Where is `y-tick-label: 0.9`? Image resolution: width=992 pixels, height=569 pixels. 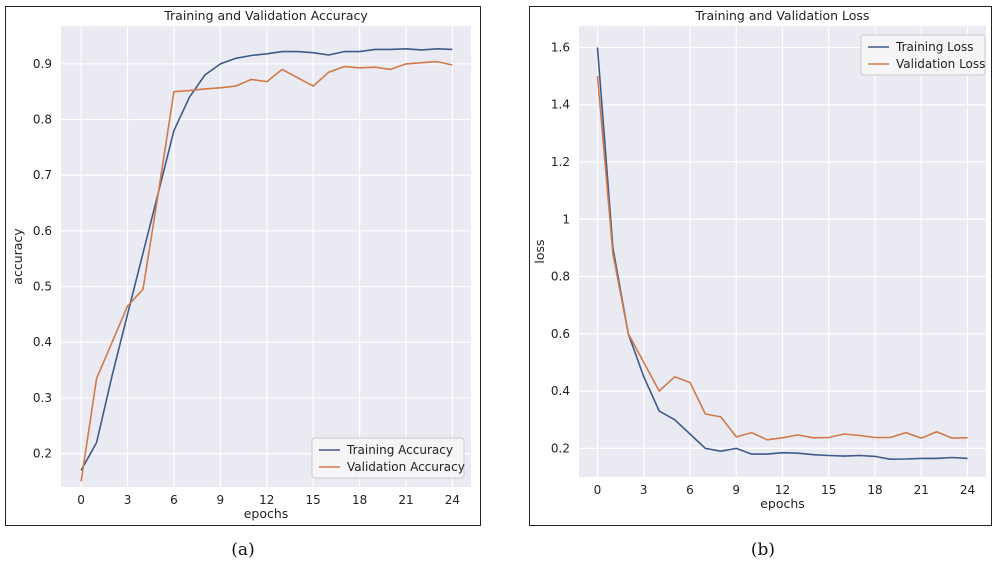 y-tick-label: 0.9 is located at coordinates (42, 64).